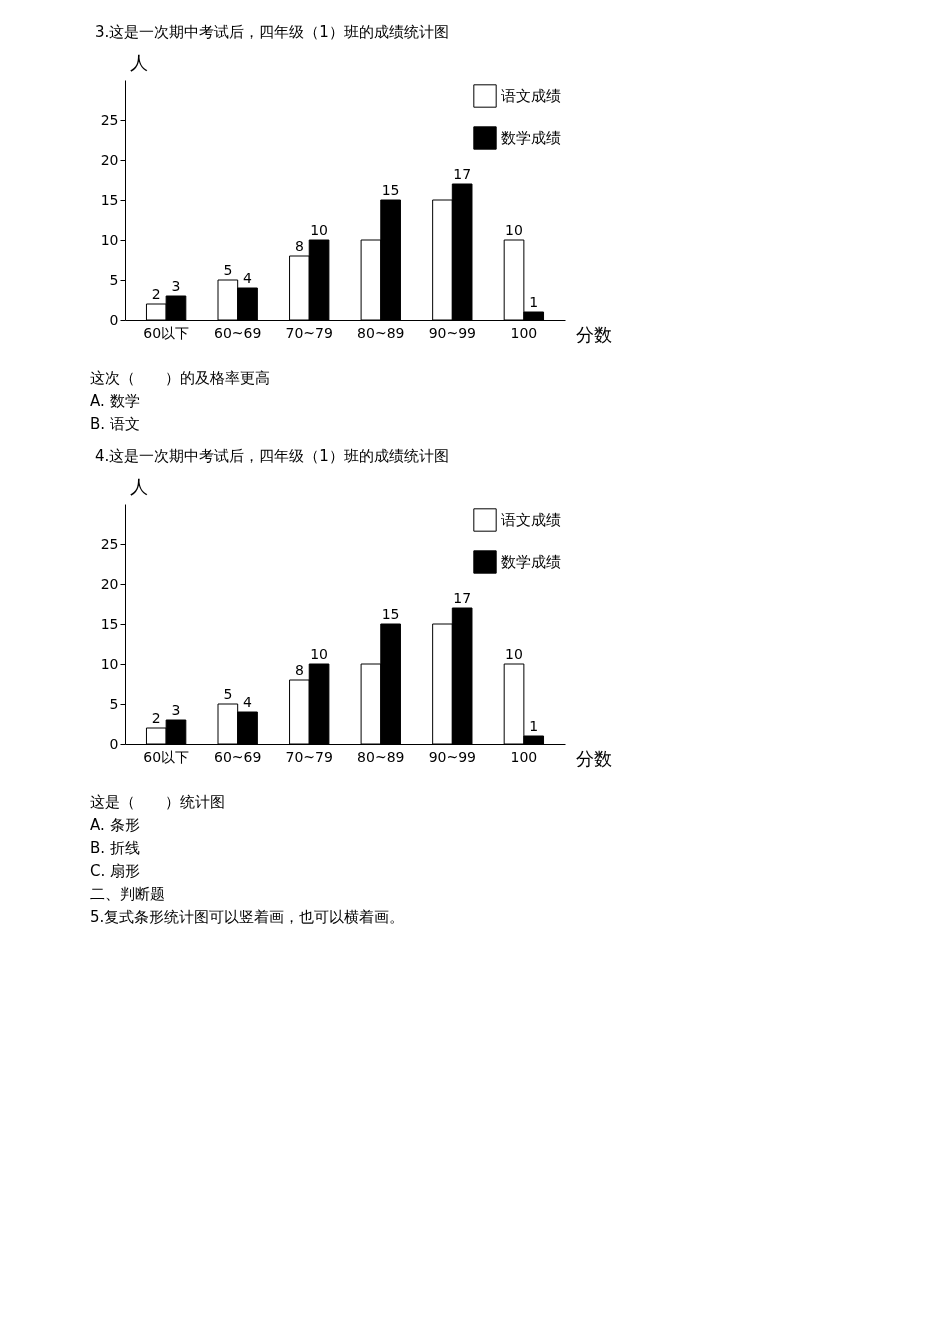 The width and height of the screenshot is (950, 1344). Describe the element at coordinates (115, 401) in the screenshot. I see `text: A. 数学` at that location.